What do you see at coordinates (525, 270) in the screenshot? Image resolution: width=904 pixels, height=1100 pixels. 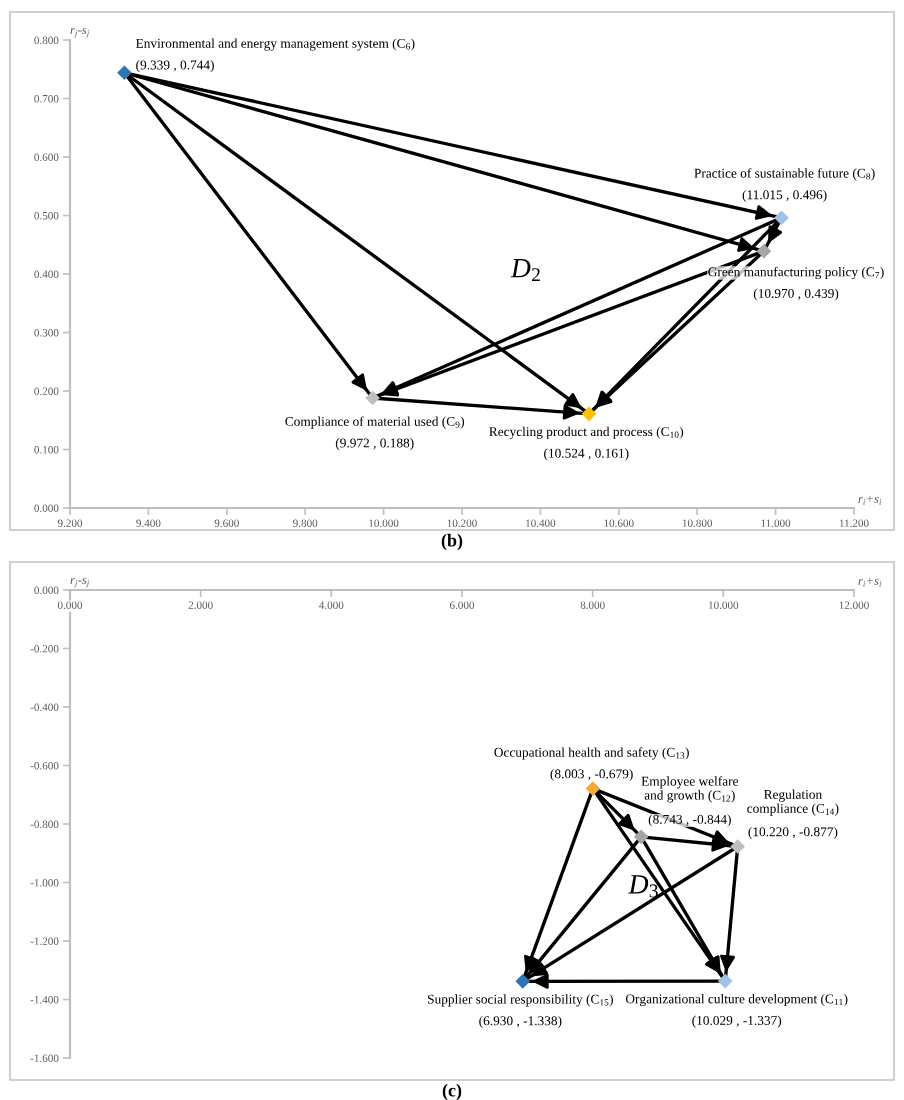 I see `annotation: D$_{2}$` at bounding box center [525, 270].